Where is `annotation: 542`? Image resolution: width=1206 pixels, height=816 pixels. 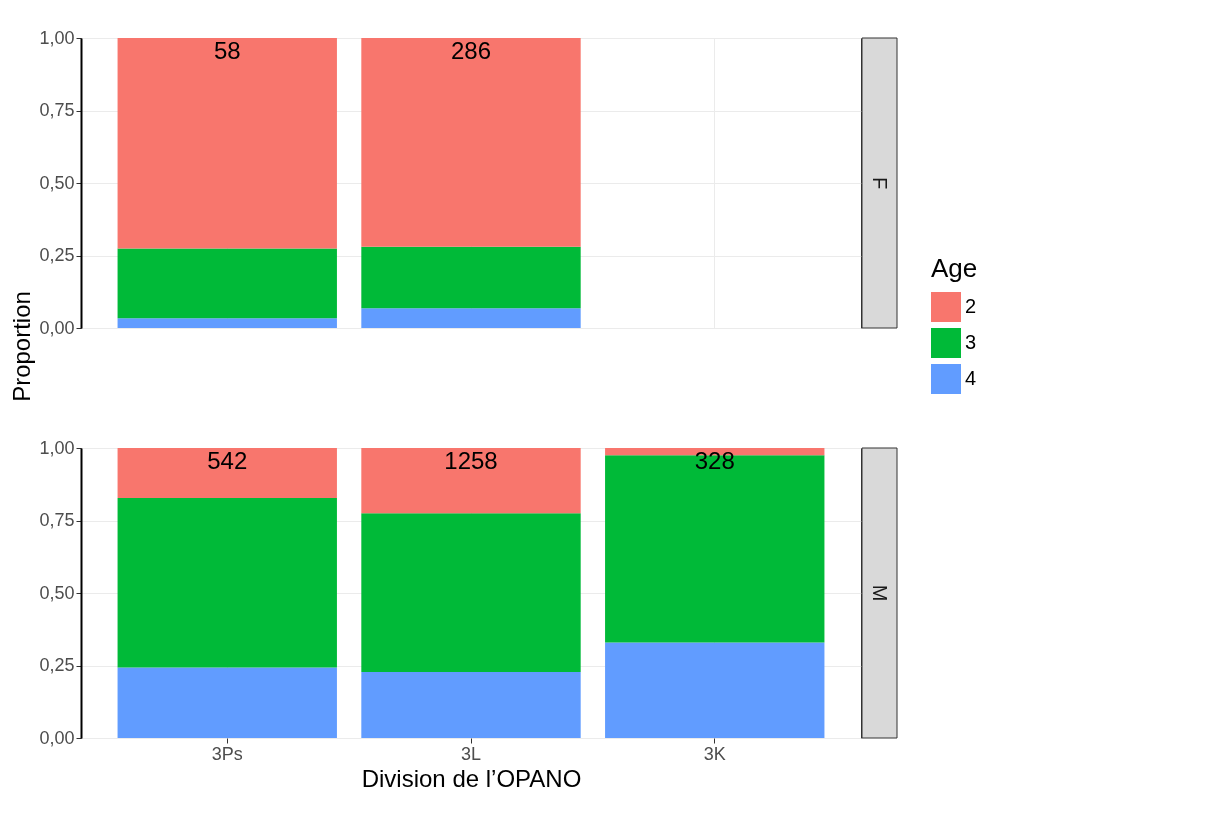 annotation: 542 is located at coordinates (227, 460).